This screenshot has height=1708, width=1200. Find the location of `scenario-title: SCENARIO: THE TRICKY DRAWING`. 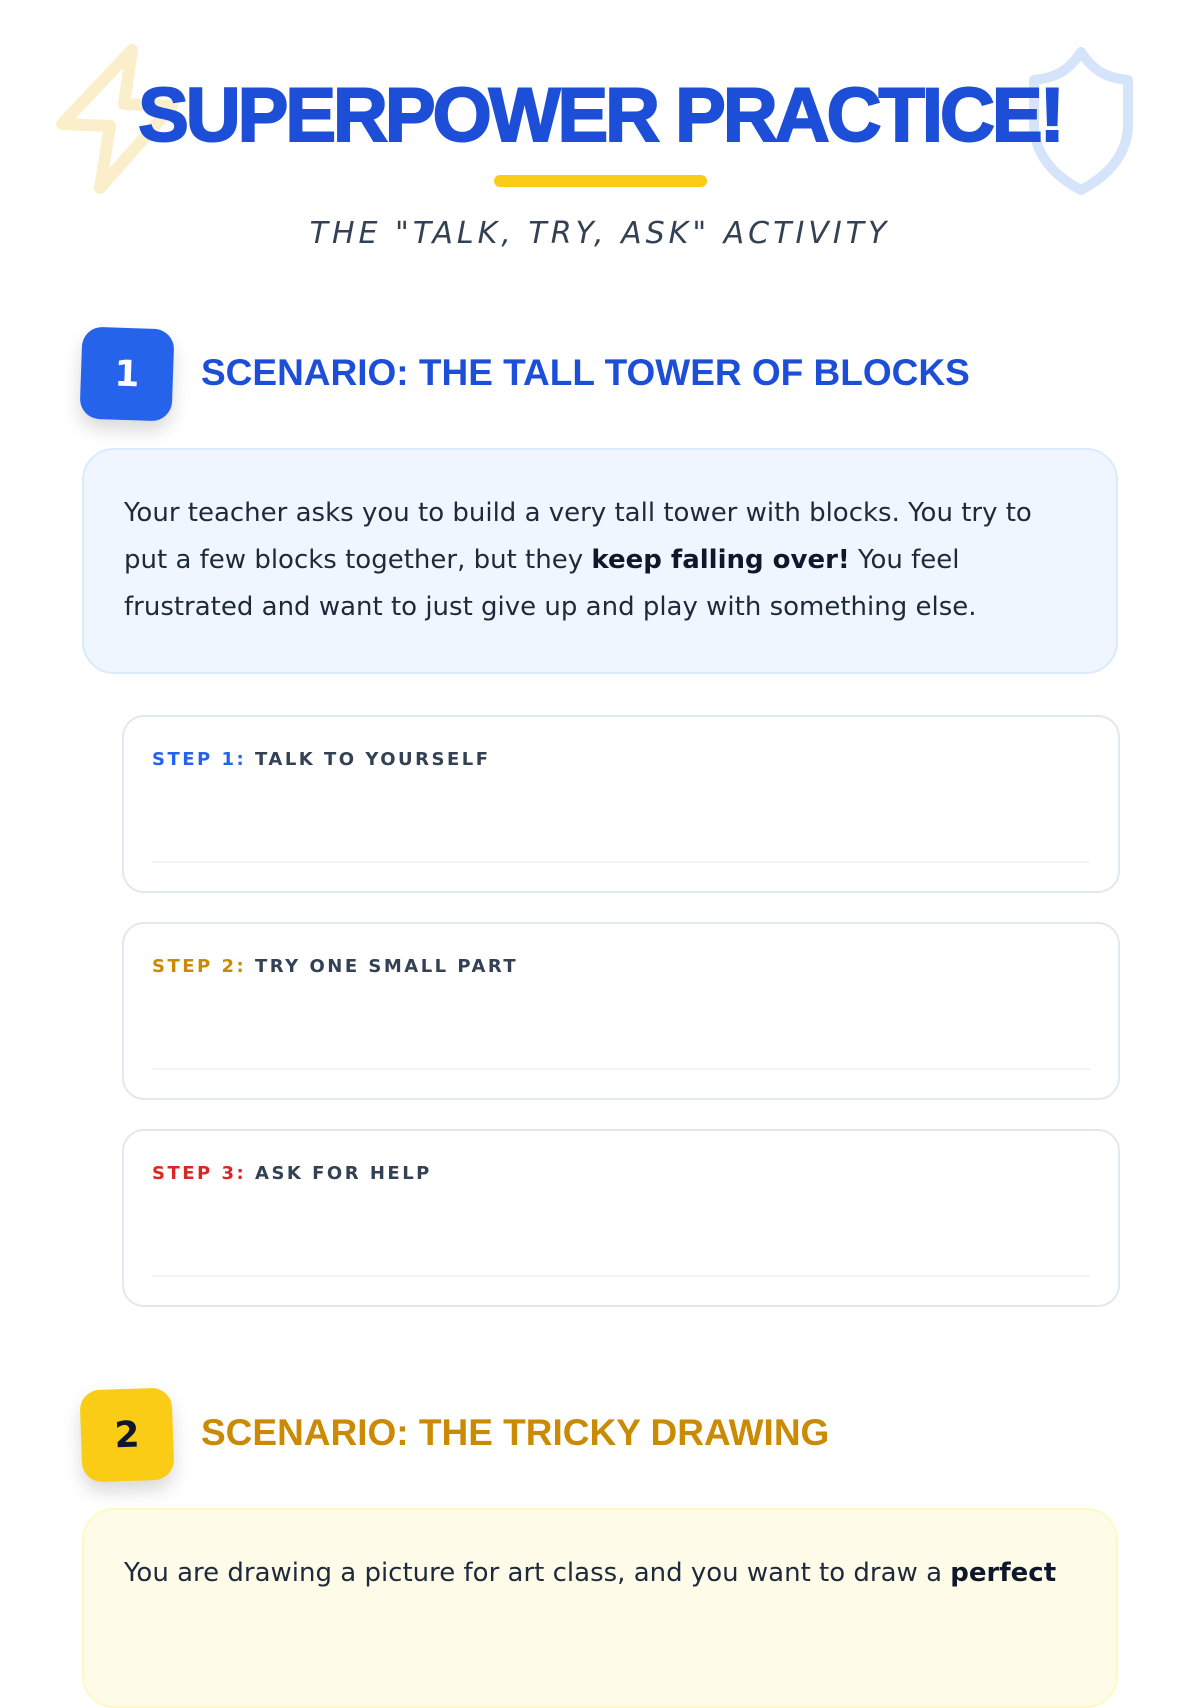

scenario-title: SCENARIO: THE TRICKY DRAWING is located at coordinates (515, 1432).